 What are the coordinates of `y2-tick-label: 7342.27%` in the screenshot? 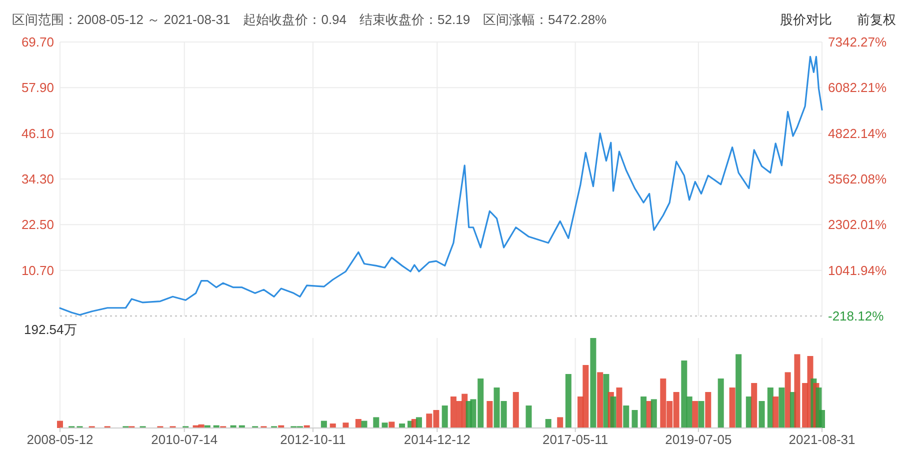 It's located at (857, 42).